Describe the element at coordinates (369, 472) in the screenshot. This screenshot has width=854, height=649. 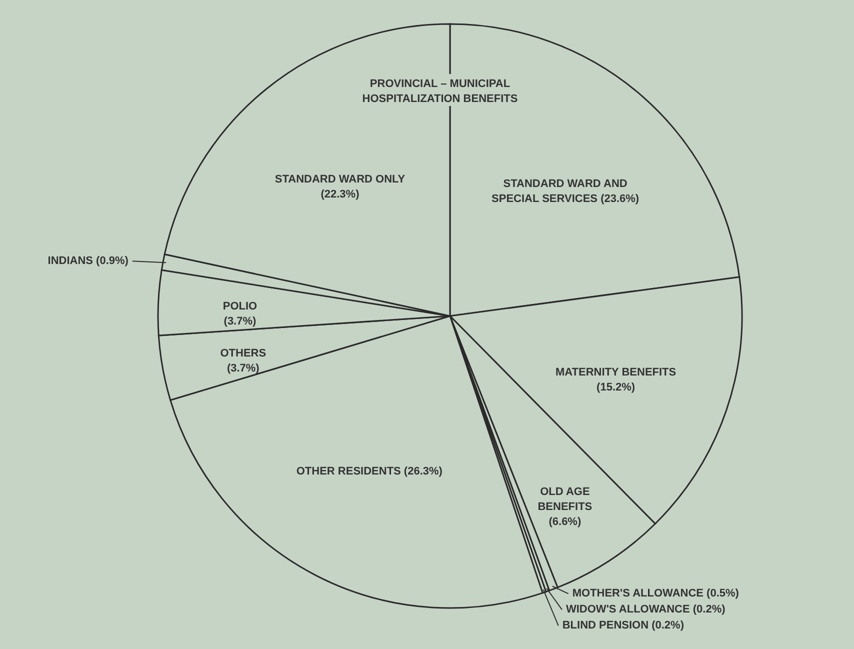
I see `slice-label: OTHER RESIDENTS (26.3%)` at that location.